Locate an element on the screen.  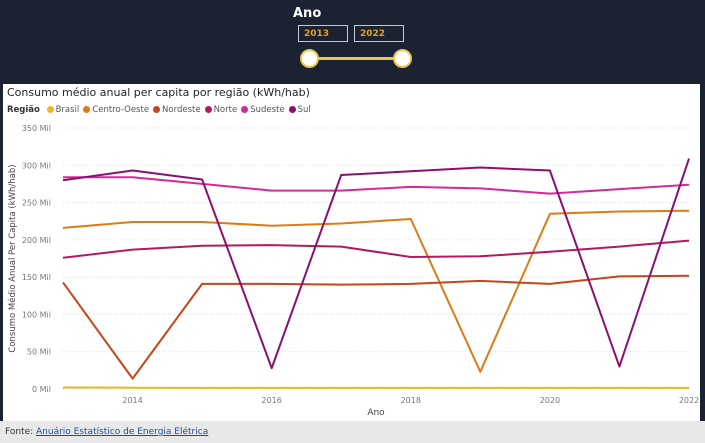
slider-handle-end is located at coordinates (402, 58).